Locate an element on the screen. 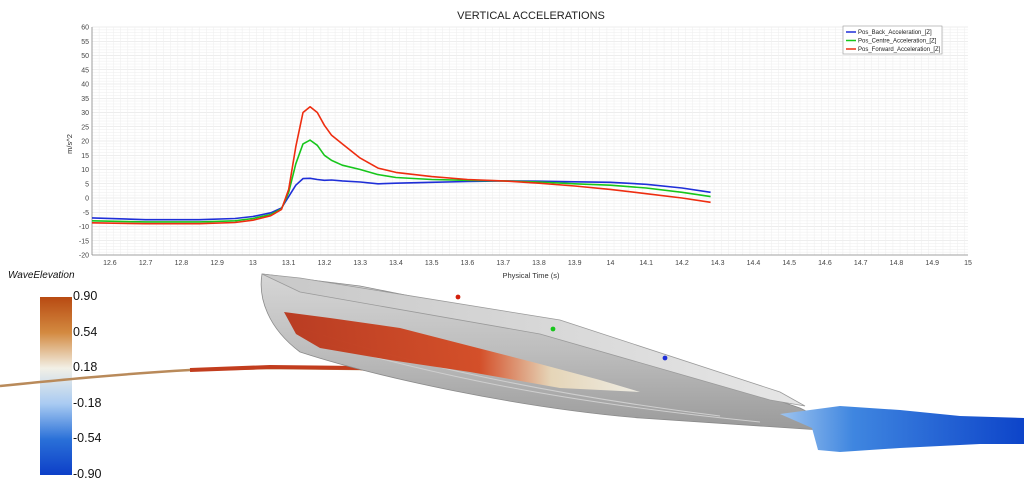 This screenshot has height=494, width=1024. legend-entry: Pos_Centre_Acceleration_[Z] is located at coordinates (897, 42).